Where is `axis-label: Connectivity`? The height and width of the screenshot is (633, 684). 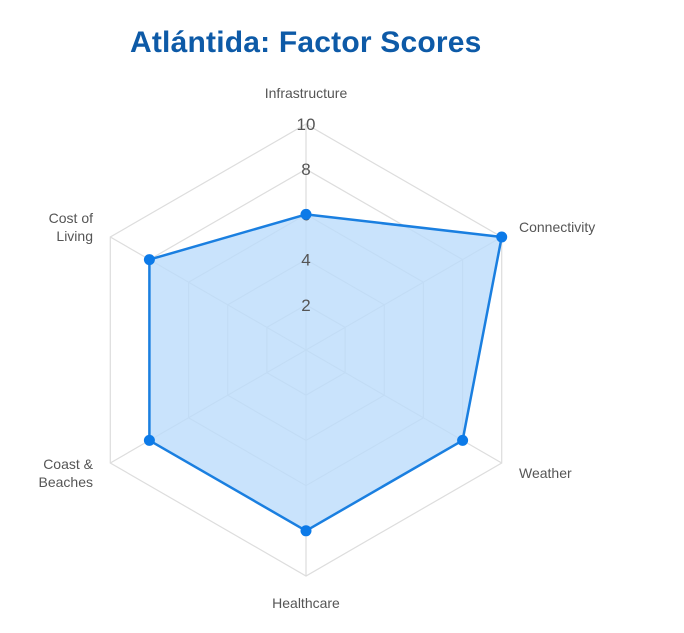
axis-label: Connectivity is located at coordinates (557, 227).